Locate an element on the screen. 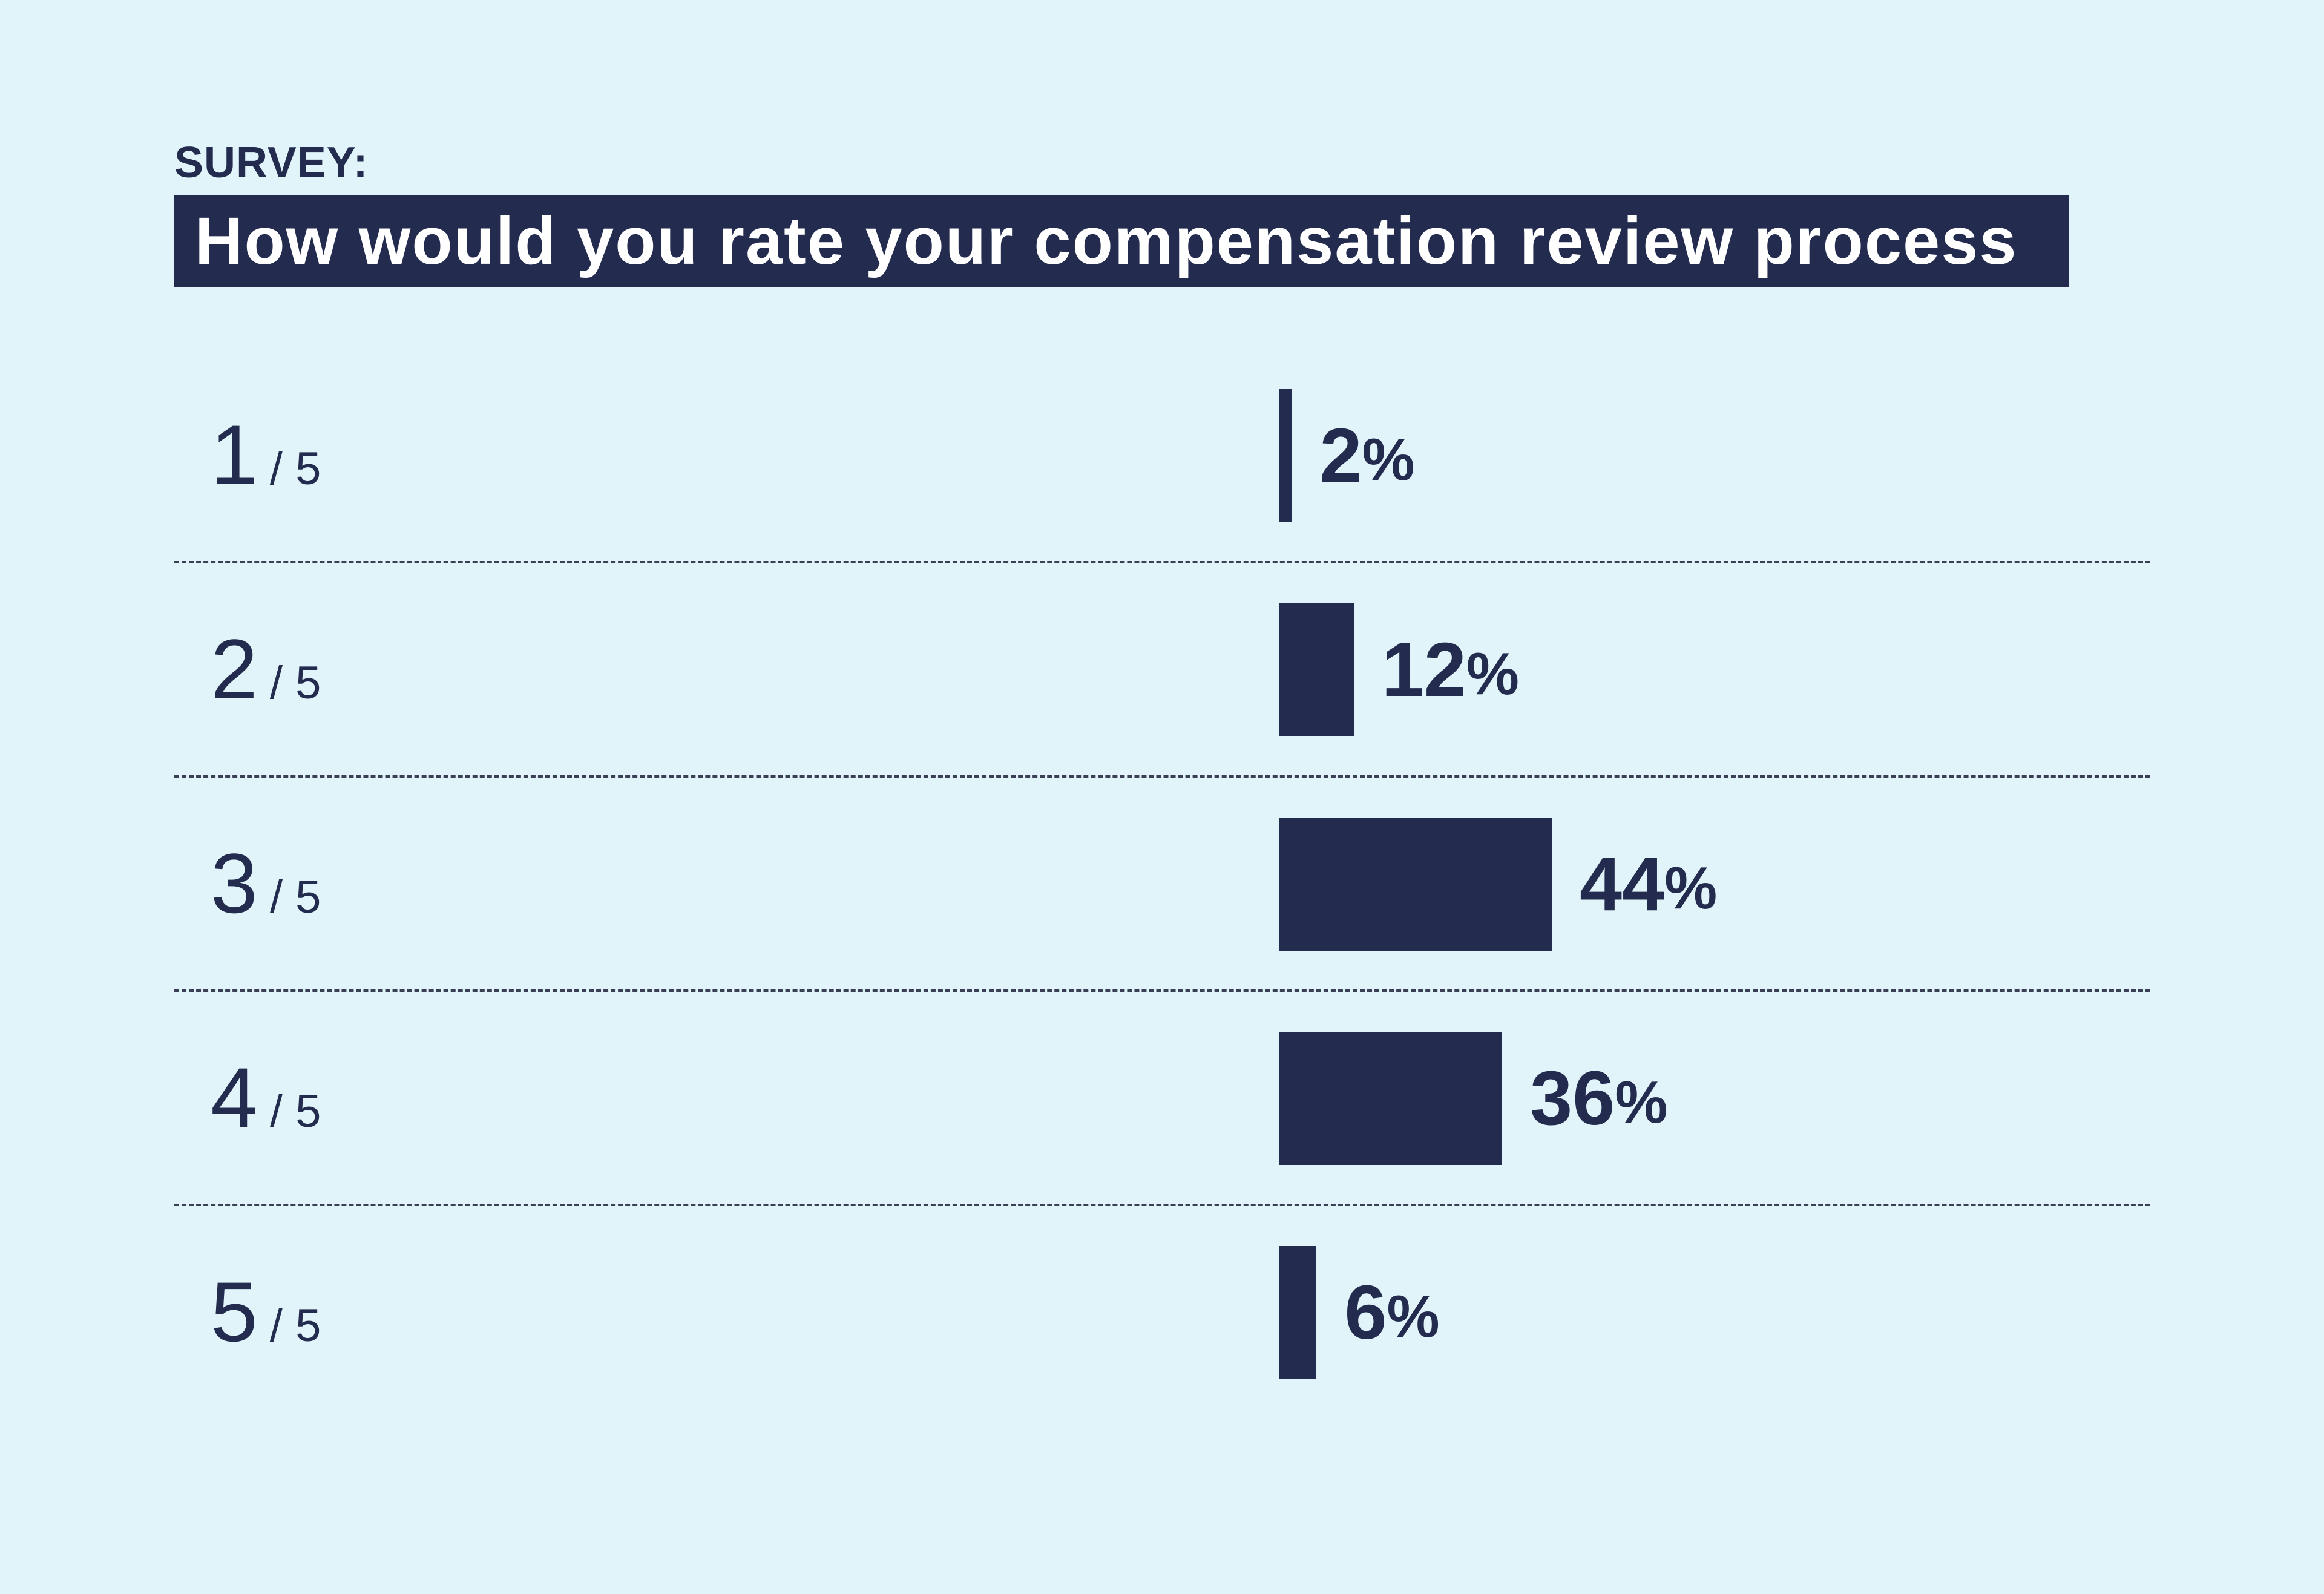 The image size is (2324, 1594). value-number: 44 is located at coordinates (1623, 884).